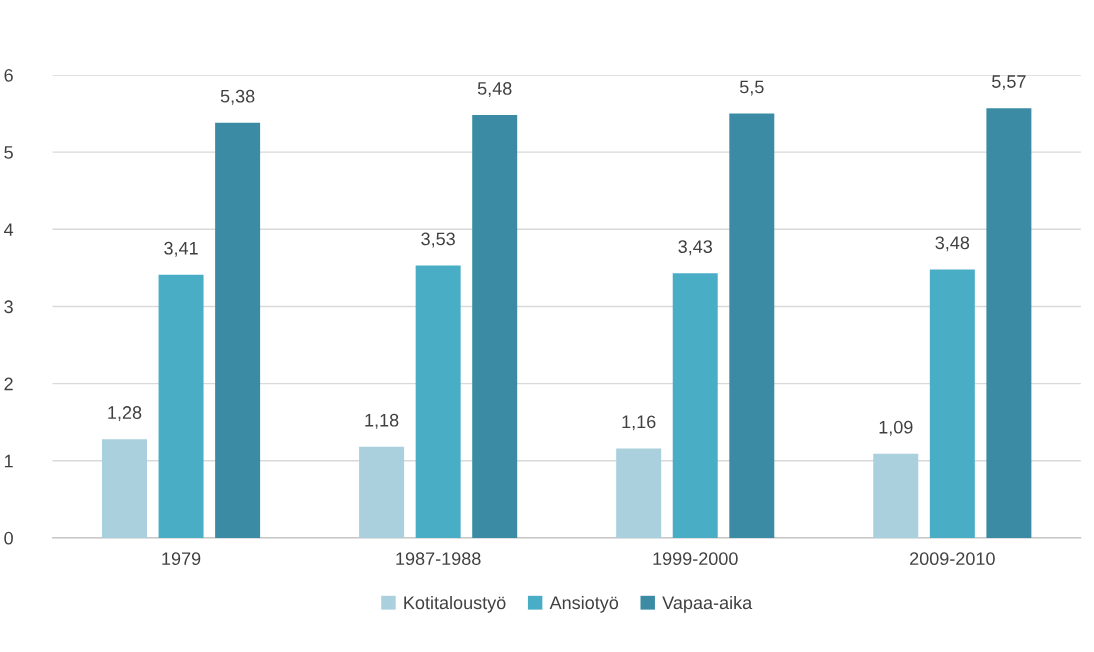  Describe the element at coordinates (181, 249) in the screenshot. I see `data-label: 3,41` at that location.